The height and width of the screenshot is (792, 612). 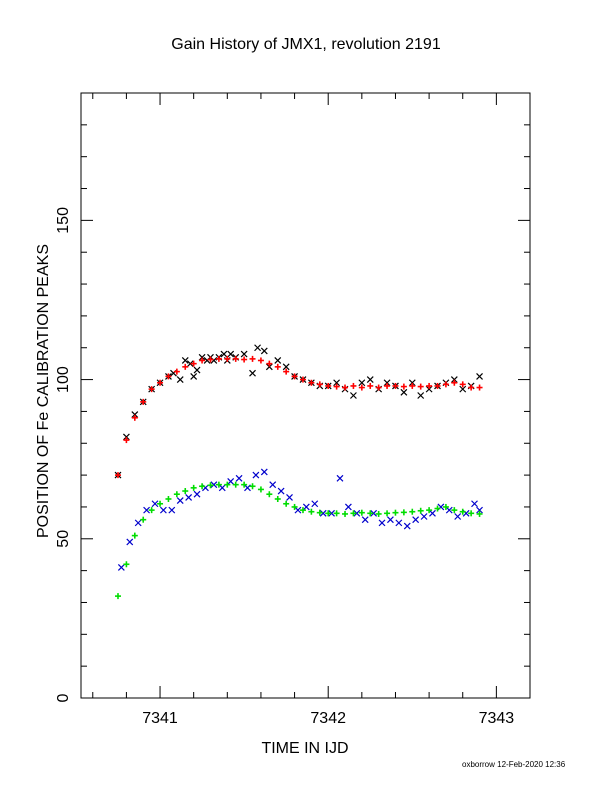 What do you see at coordinates (306, 44) in the screenshot?
I see `chart-title: Gain History of JMX1, revolution 2191` at bounding box center [306, 44].